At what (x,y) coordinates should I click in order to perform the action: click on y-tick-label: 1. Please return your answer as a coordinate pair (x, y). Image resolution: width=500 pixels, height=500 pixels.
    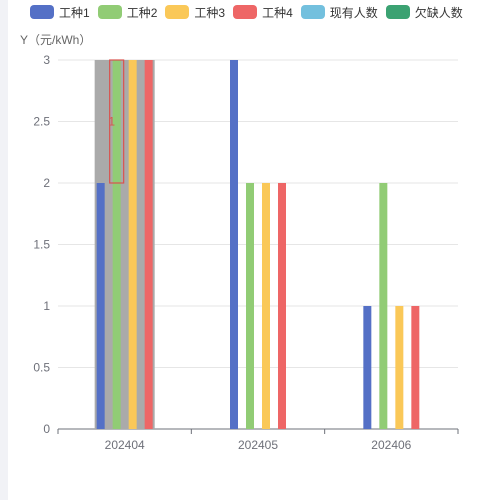
    Looking at the image, I should click on (46, 306).